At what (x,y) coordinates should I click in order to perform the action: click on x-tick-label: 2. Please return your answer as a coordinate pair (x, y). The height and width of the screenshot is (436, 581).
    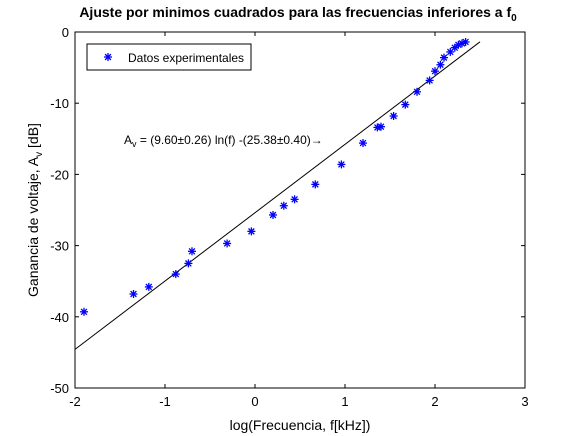
    Looking at the image, I should click on (434, 401).